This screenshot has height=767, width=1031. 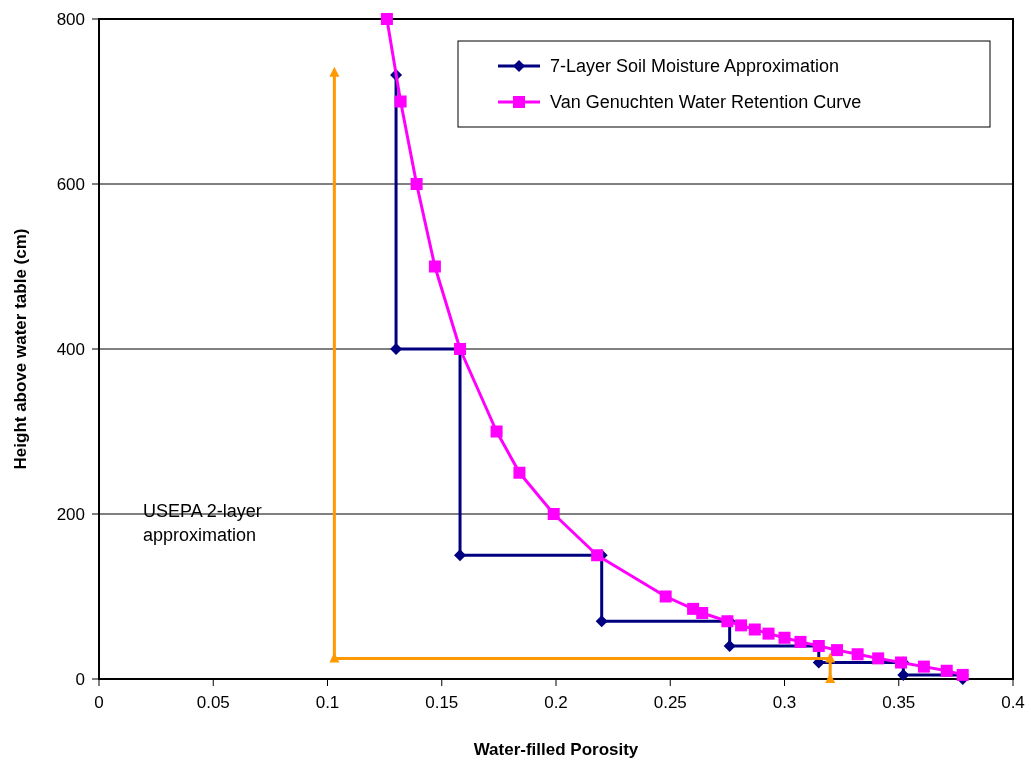 I want to click on annotation: USEPA 2-layer approximation, so click(x=202, y=523).